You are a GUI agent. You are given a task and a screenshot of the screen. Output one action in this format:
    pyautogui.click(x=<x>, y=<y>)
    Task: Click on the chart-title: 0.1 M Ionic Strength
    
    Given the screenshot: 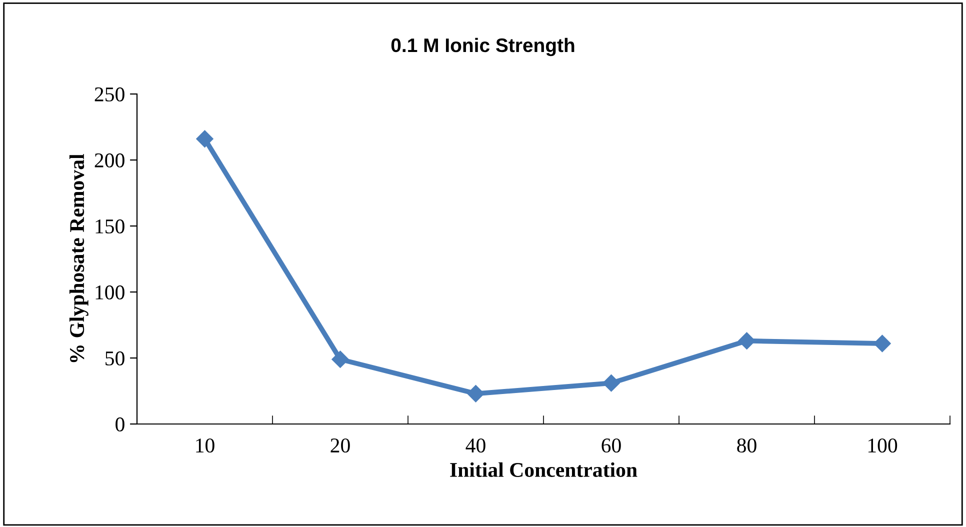 What is the action you would take?
    pyautogui.click(x=482, y=47)
    